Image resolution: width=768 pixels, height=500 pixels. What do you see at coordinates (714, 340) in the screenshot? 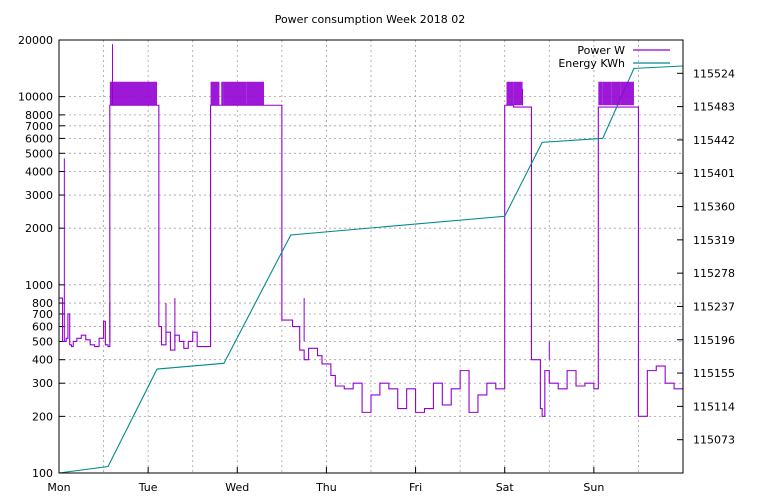
I see `y-right-tick-label: 115196` at bounding box center [714, 340].